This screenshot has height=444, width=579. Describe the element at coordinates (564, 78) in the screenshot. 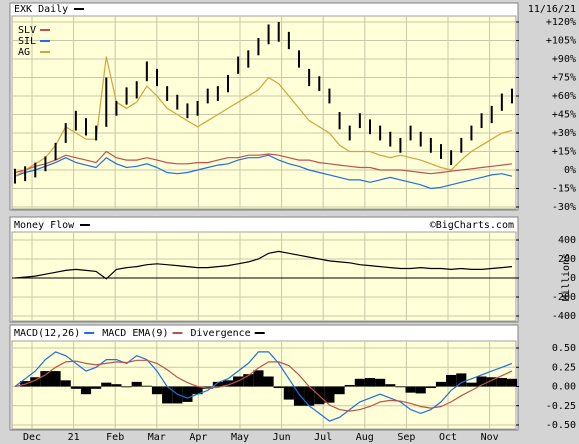

I see `y-tick-label: +75%` at that location.